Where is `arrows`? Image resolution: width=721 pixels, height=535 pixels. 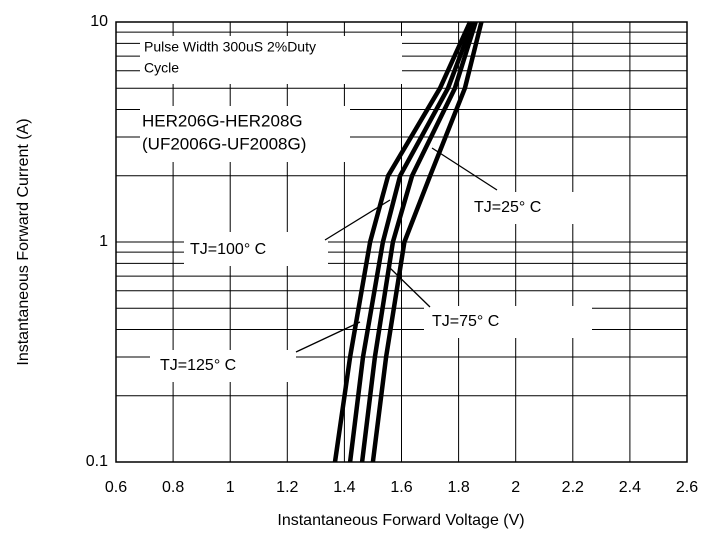
arrows is located at coordinates (396, 250).